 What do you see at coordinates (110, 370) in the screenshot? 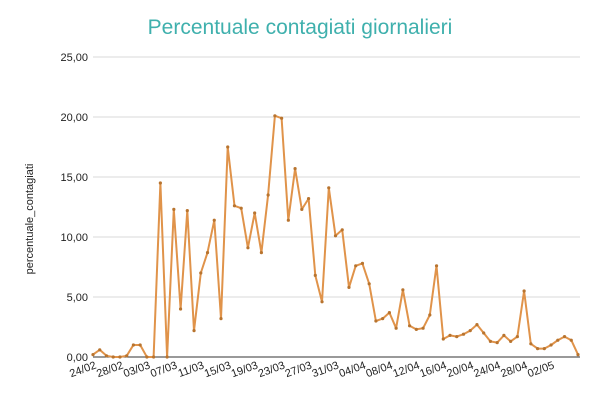
I see `x-tick-label: 28/02` at bounding box center [110, 370].